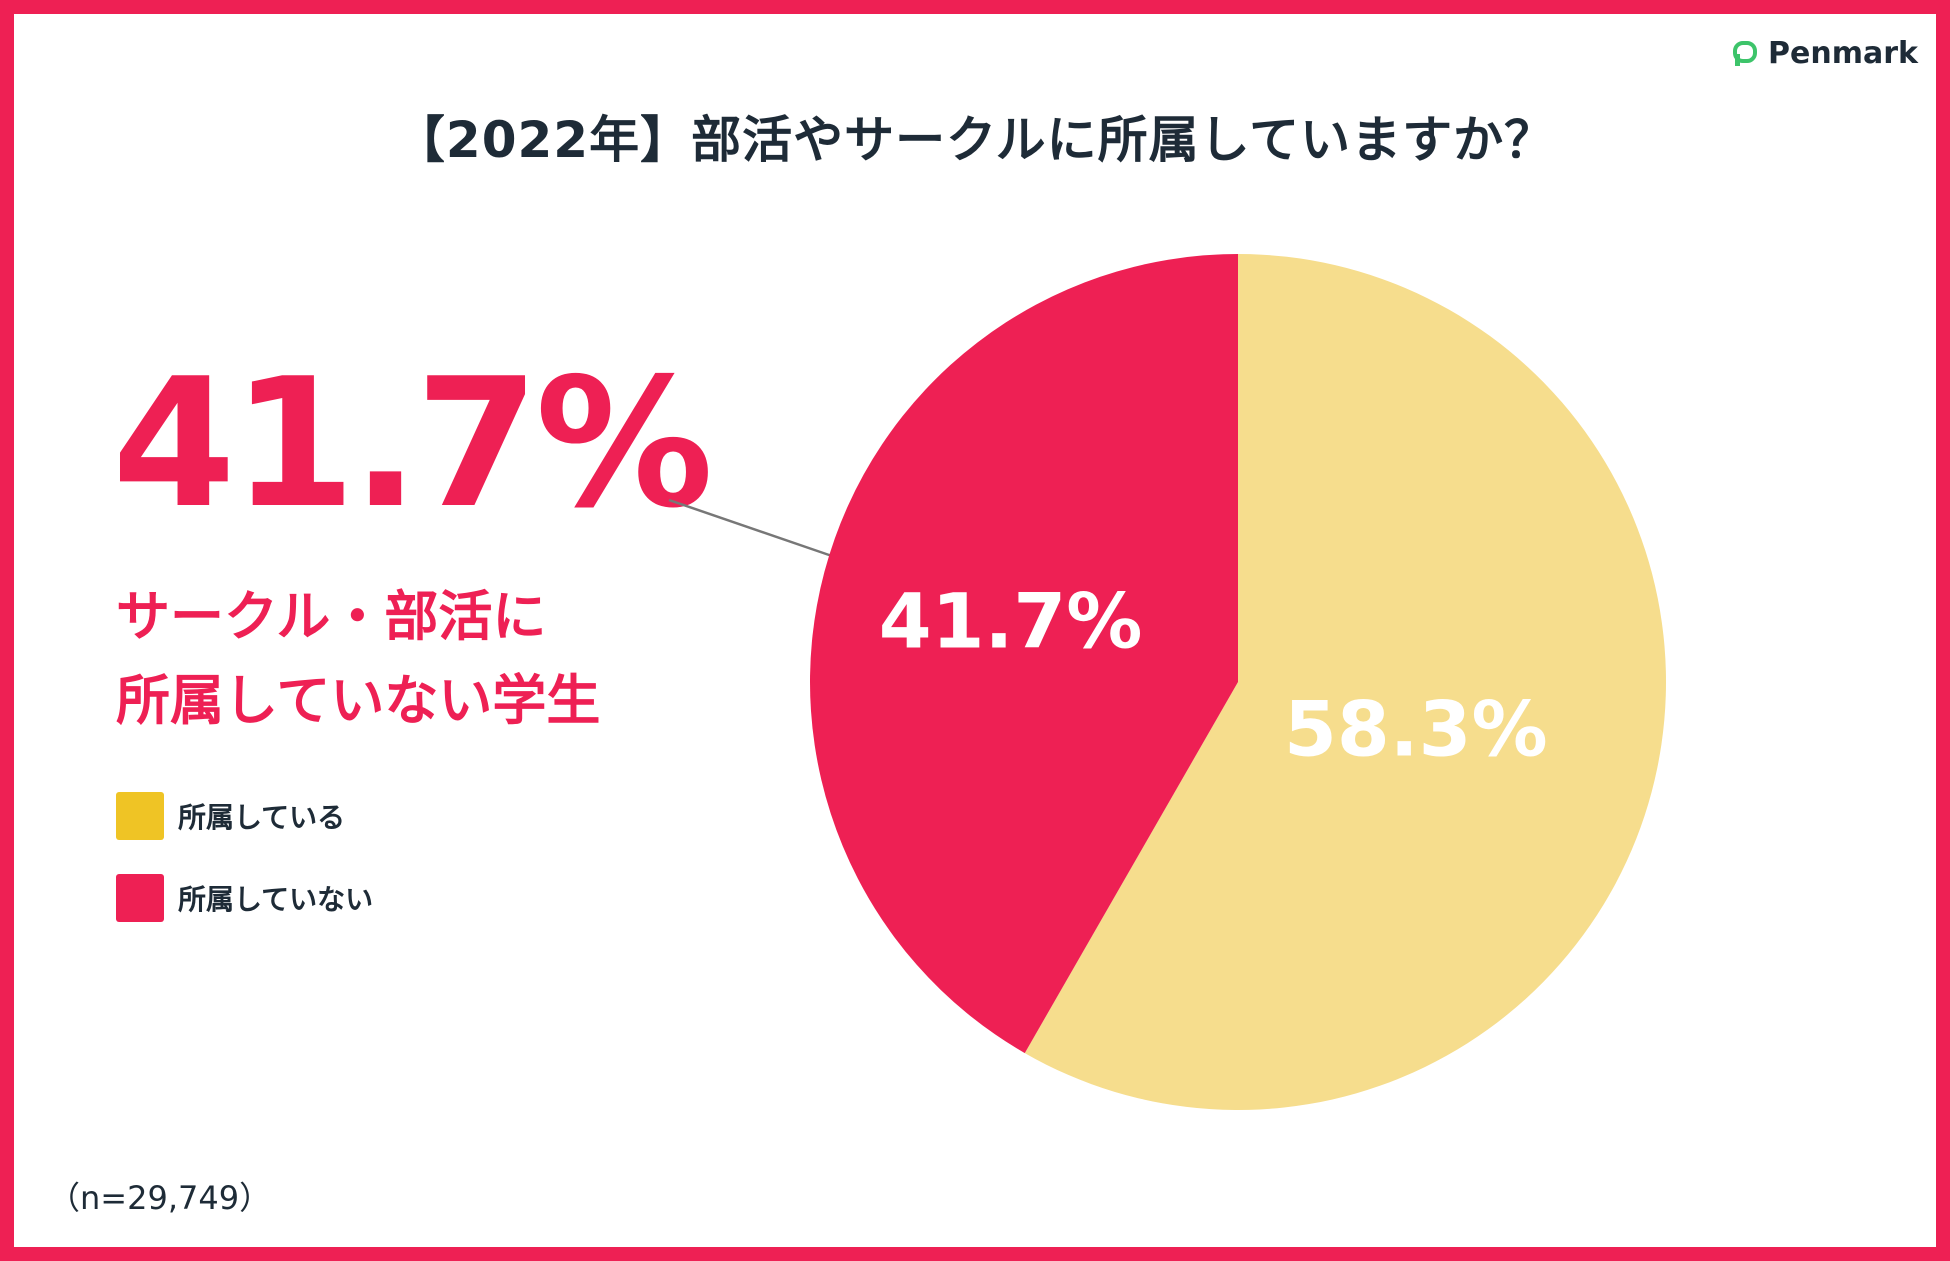  I want to click on legend: 所属している 所属していない, so click(244, 872).